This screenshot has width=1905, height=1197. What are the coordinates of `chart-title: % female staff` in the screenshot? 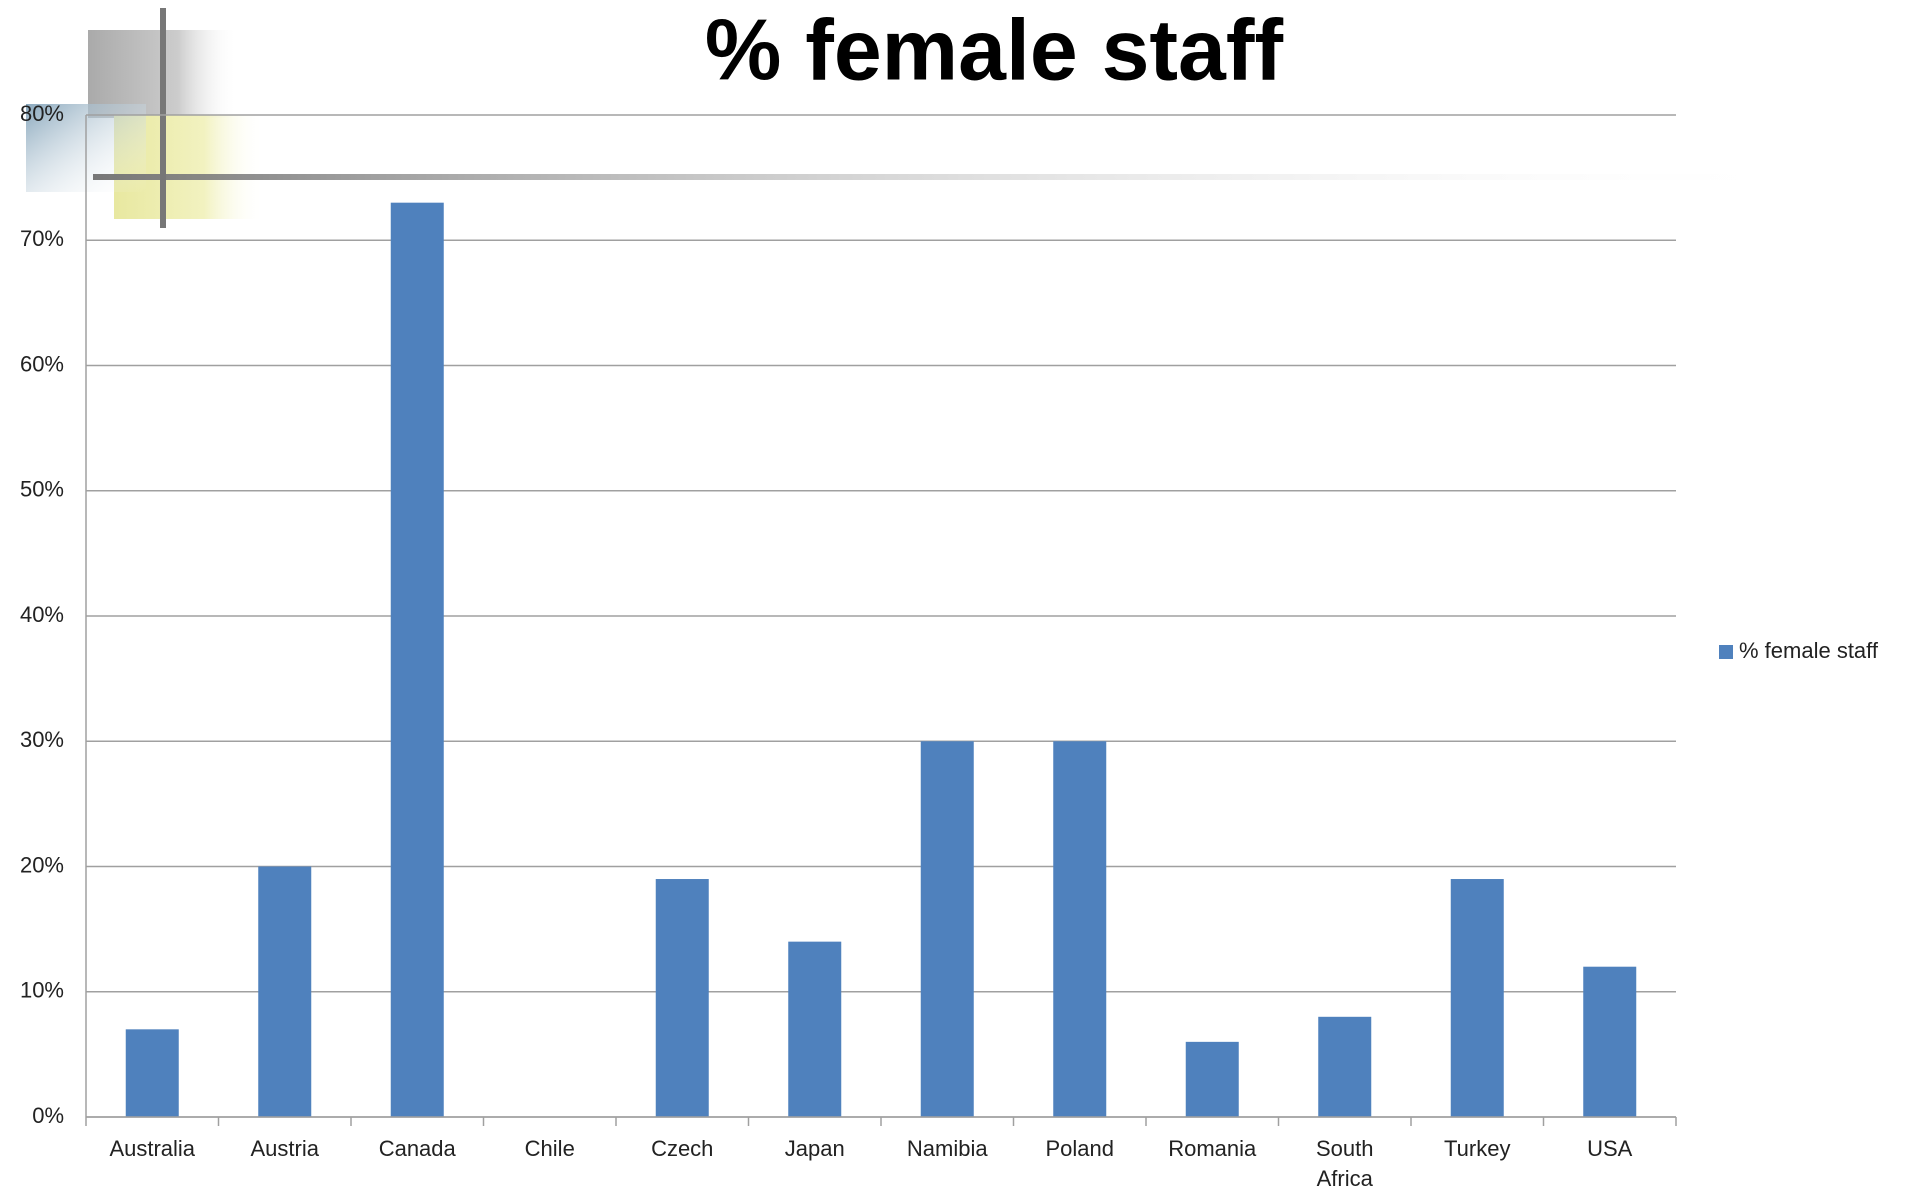 It's located at (994, 51).